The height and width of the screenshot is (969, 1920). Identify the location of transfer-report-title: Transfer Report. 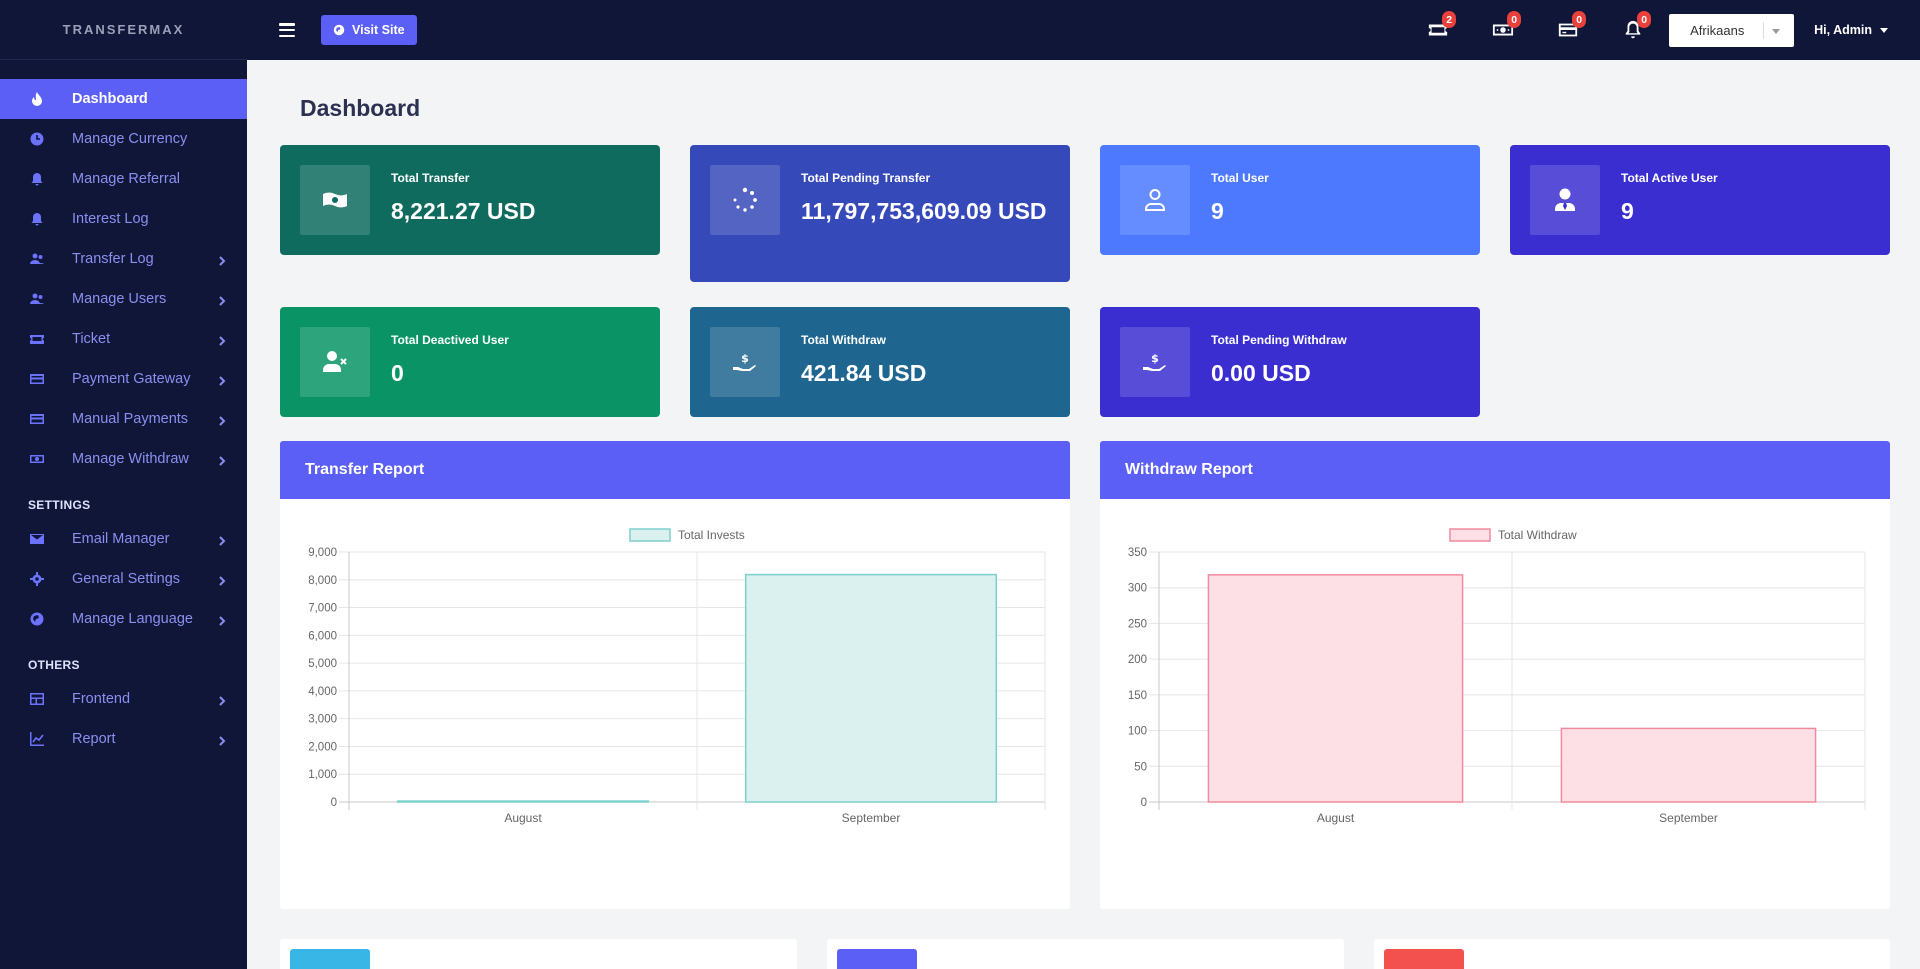
(675, 470).